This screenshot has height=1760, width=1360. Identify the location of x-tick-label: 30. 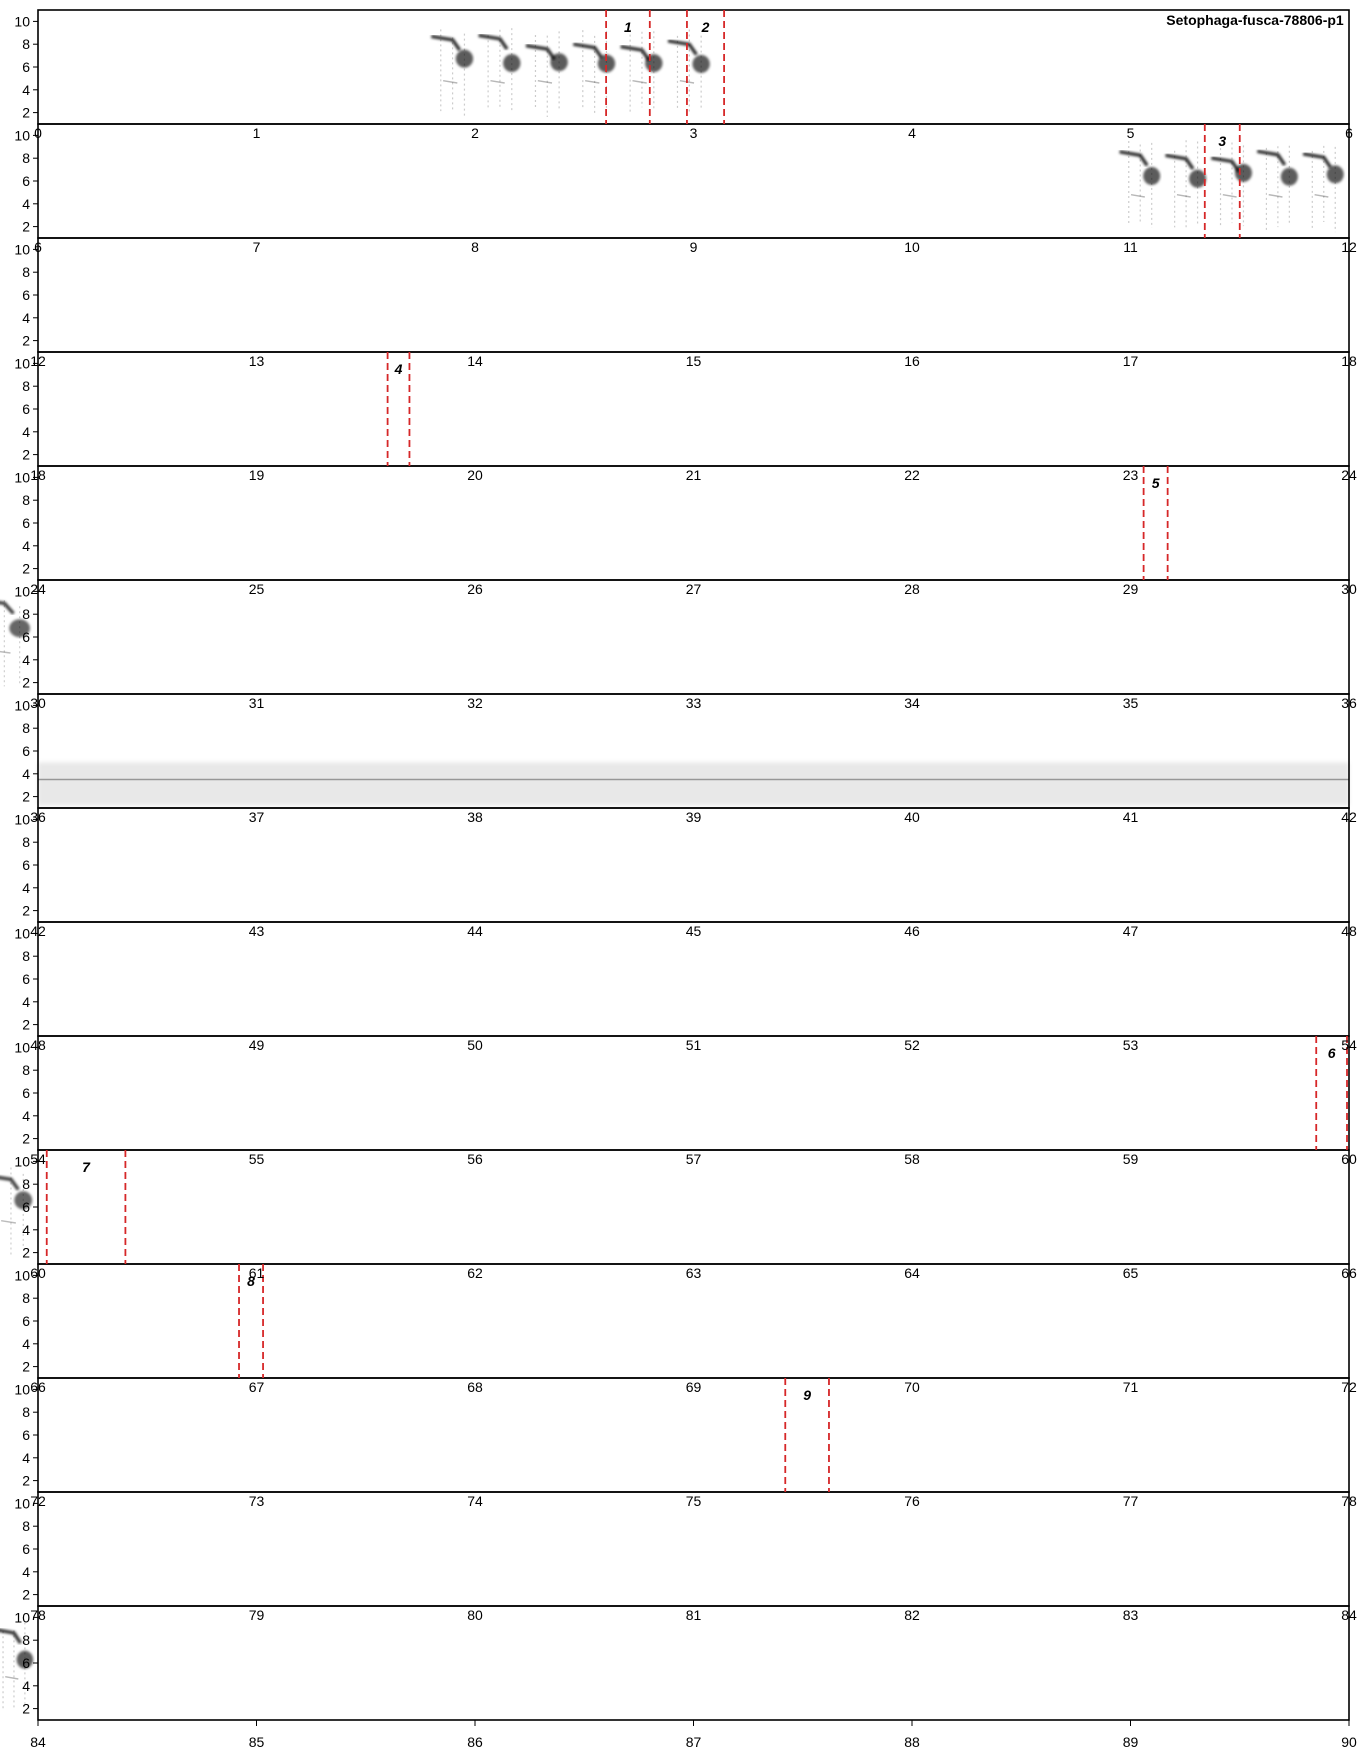
(38, 703).